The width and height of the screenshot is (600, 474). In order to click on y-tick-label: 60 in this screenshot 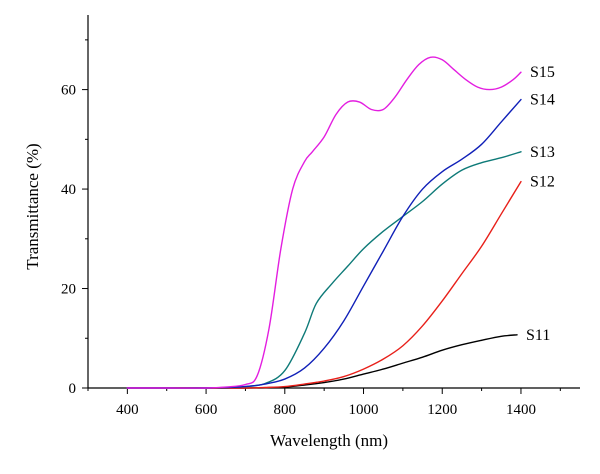, I will do `click(68, 91)`.